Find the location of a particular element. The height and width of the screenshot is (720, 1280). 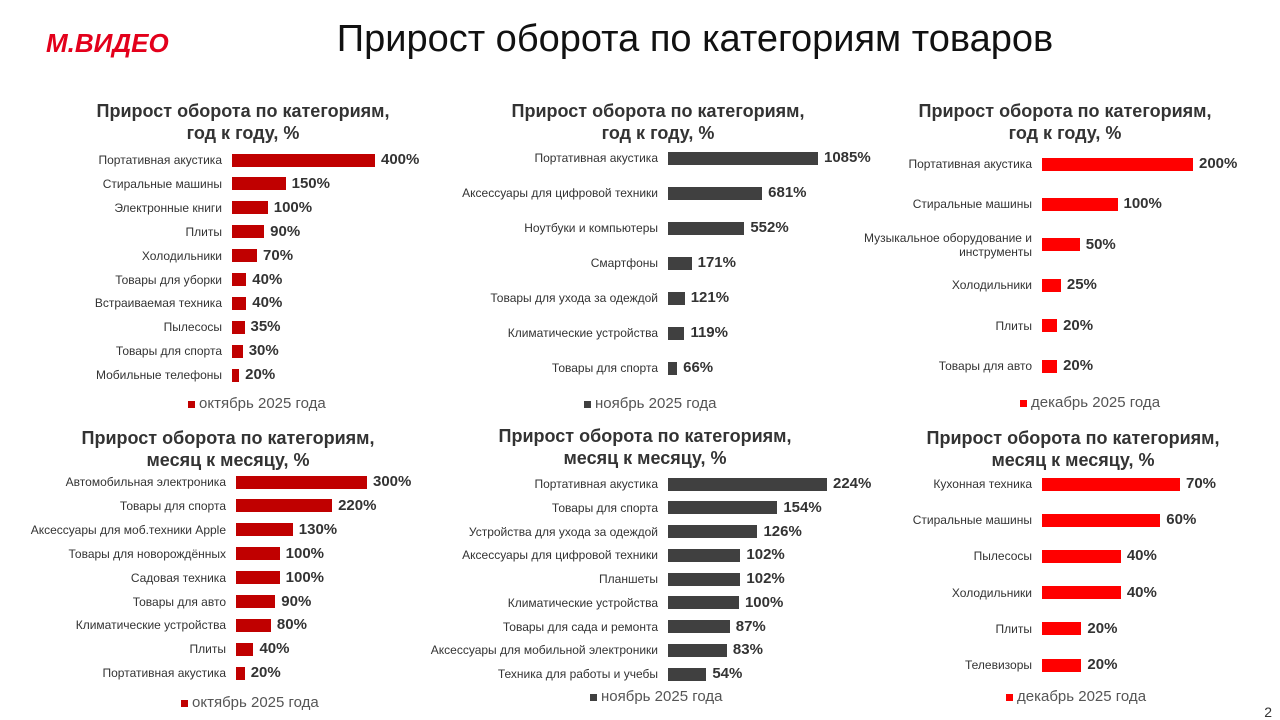

category-label: Товары для авто is located at coordinates (985, 366).